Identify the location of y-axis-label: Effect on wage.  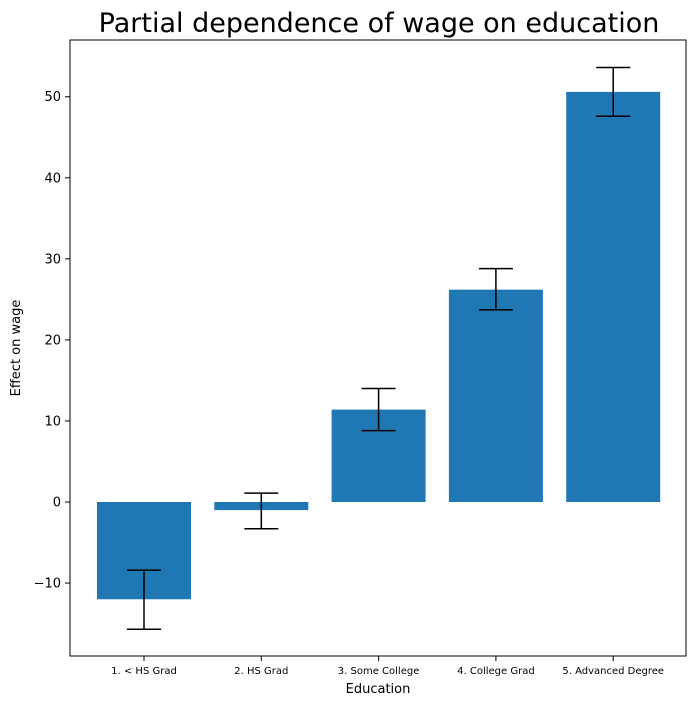
(16, 348).